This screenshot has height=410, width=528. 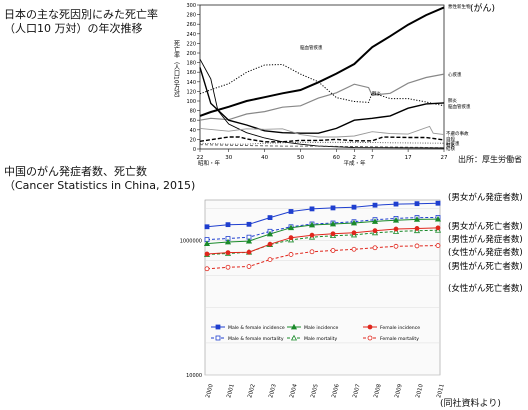 I want to click on legend-label: Male & female incidence, so click(x=256, y=328).